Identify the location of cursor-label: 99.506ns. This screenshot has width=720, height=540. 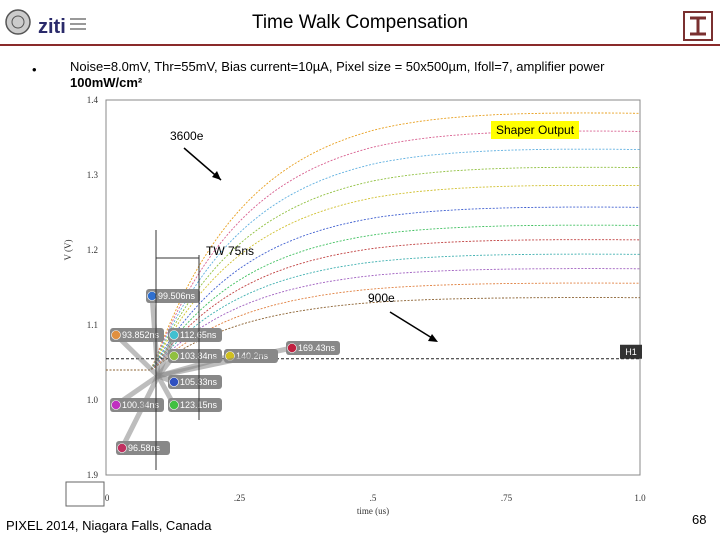
(177, 296).